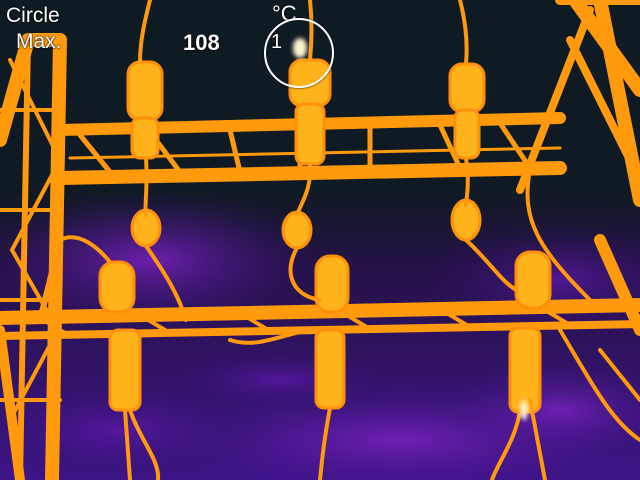  What do you see at coordinates (524, 410) in the screenshot?
I see `hot-spot` at bounding box center [524, 410].